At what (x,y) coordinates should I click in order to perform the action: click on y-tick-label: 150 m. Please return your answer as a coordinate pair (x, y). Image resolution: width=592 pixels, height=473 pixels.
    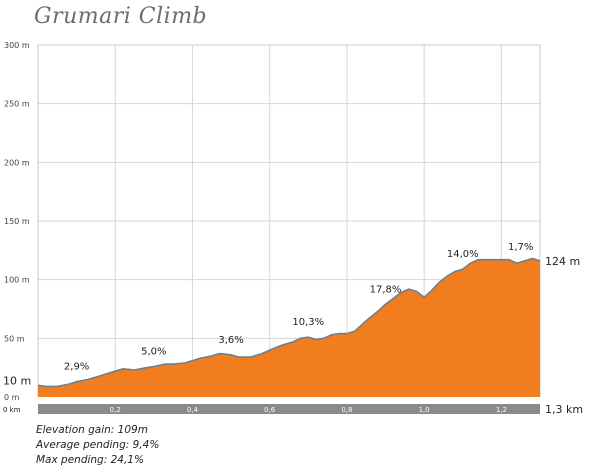
    Looking at the image, I should click on (17, 221).